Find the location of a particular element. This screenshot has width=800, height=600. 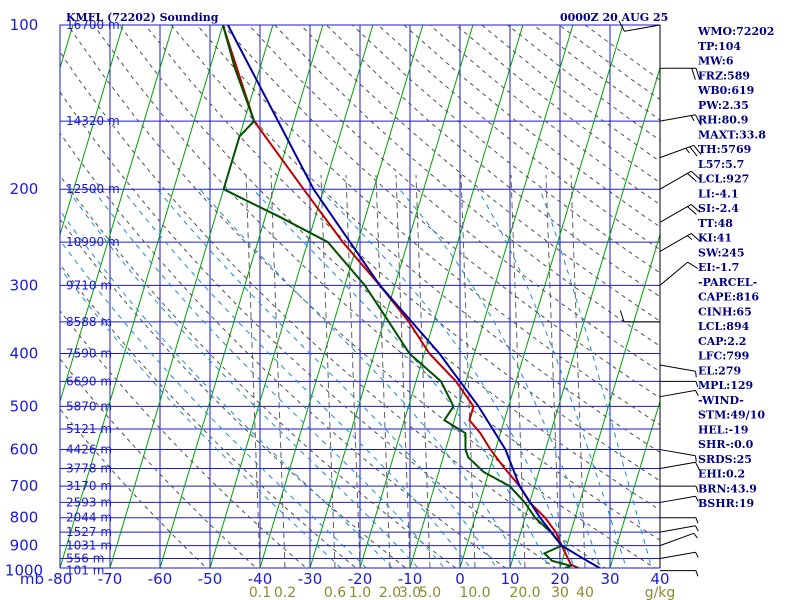

sounding-index: TH:5769 is located at coordinates (724, 149).